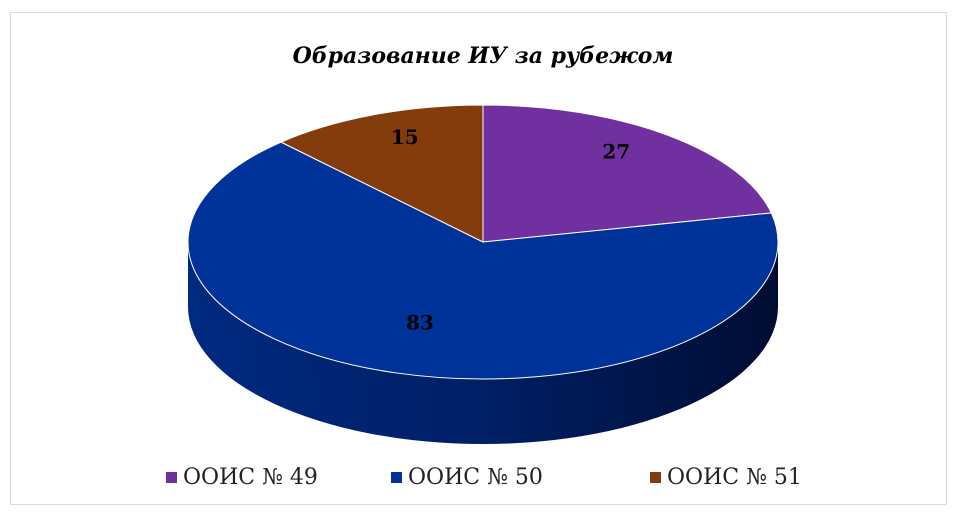 Image resolution: width=957 pixels, height=514 pixels. Describe the element at coordinates (250, 477) in the screenshot. I see `legend-label: ООИС № 49` at that location.